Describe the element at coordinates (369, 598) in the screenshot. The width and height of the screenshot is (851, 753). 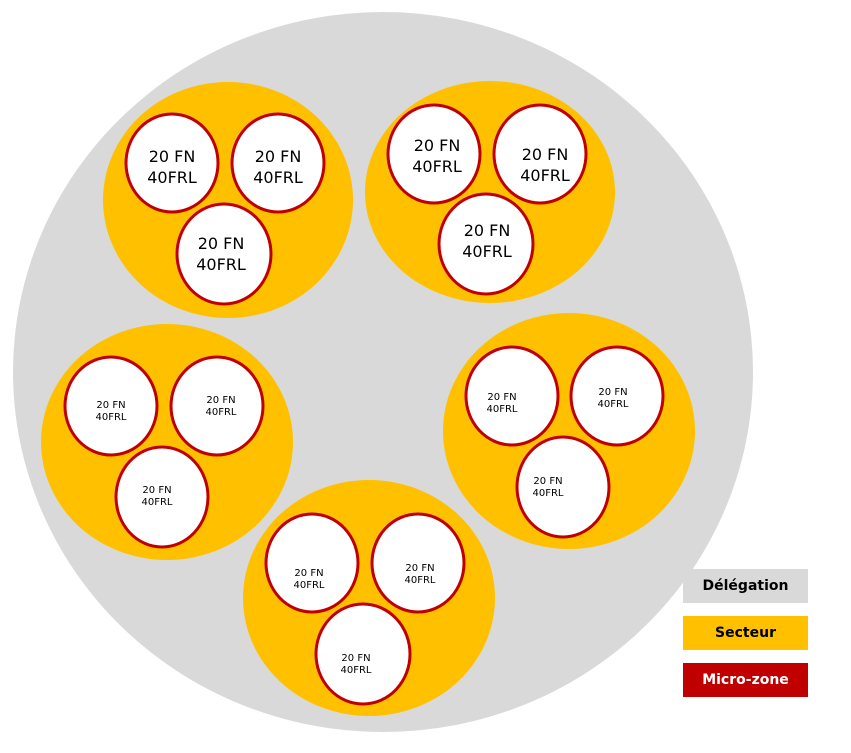
I see `secteur-5: 20 FN 40FRL 20 FN 40FRL 20 FN 40FRL` at that location.